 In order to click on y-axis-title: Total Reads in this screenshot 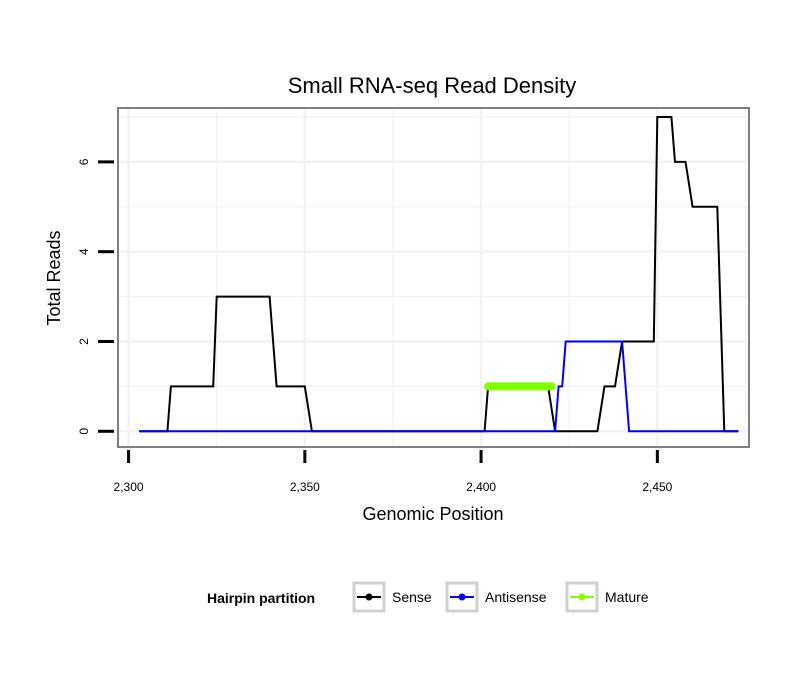, I will do `click(54, 277)`.